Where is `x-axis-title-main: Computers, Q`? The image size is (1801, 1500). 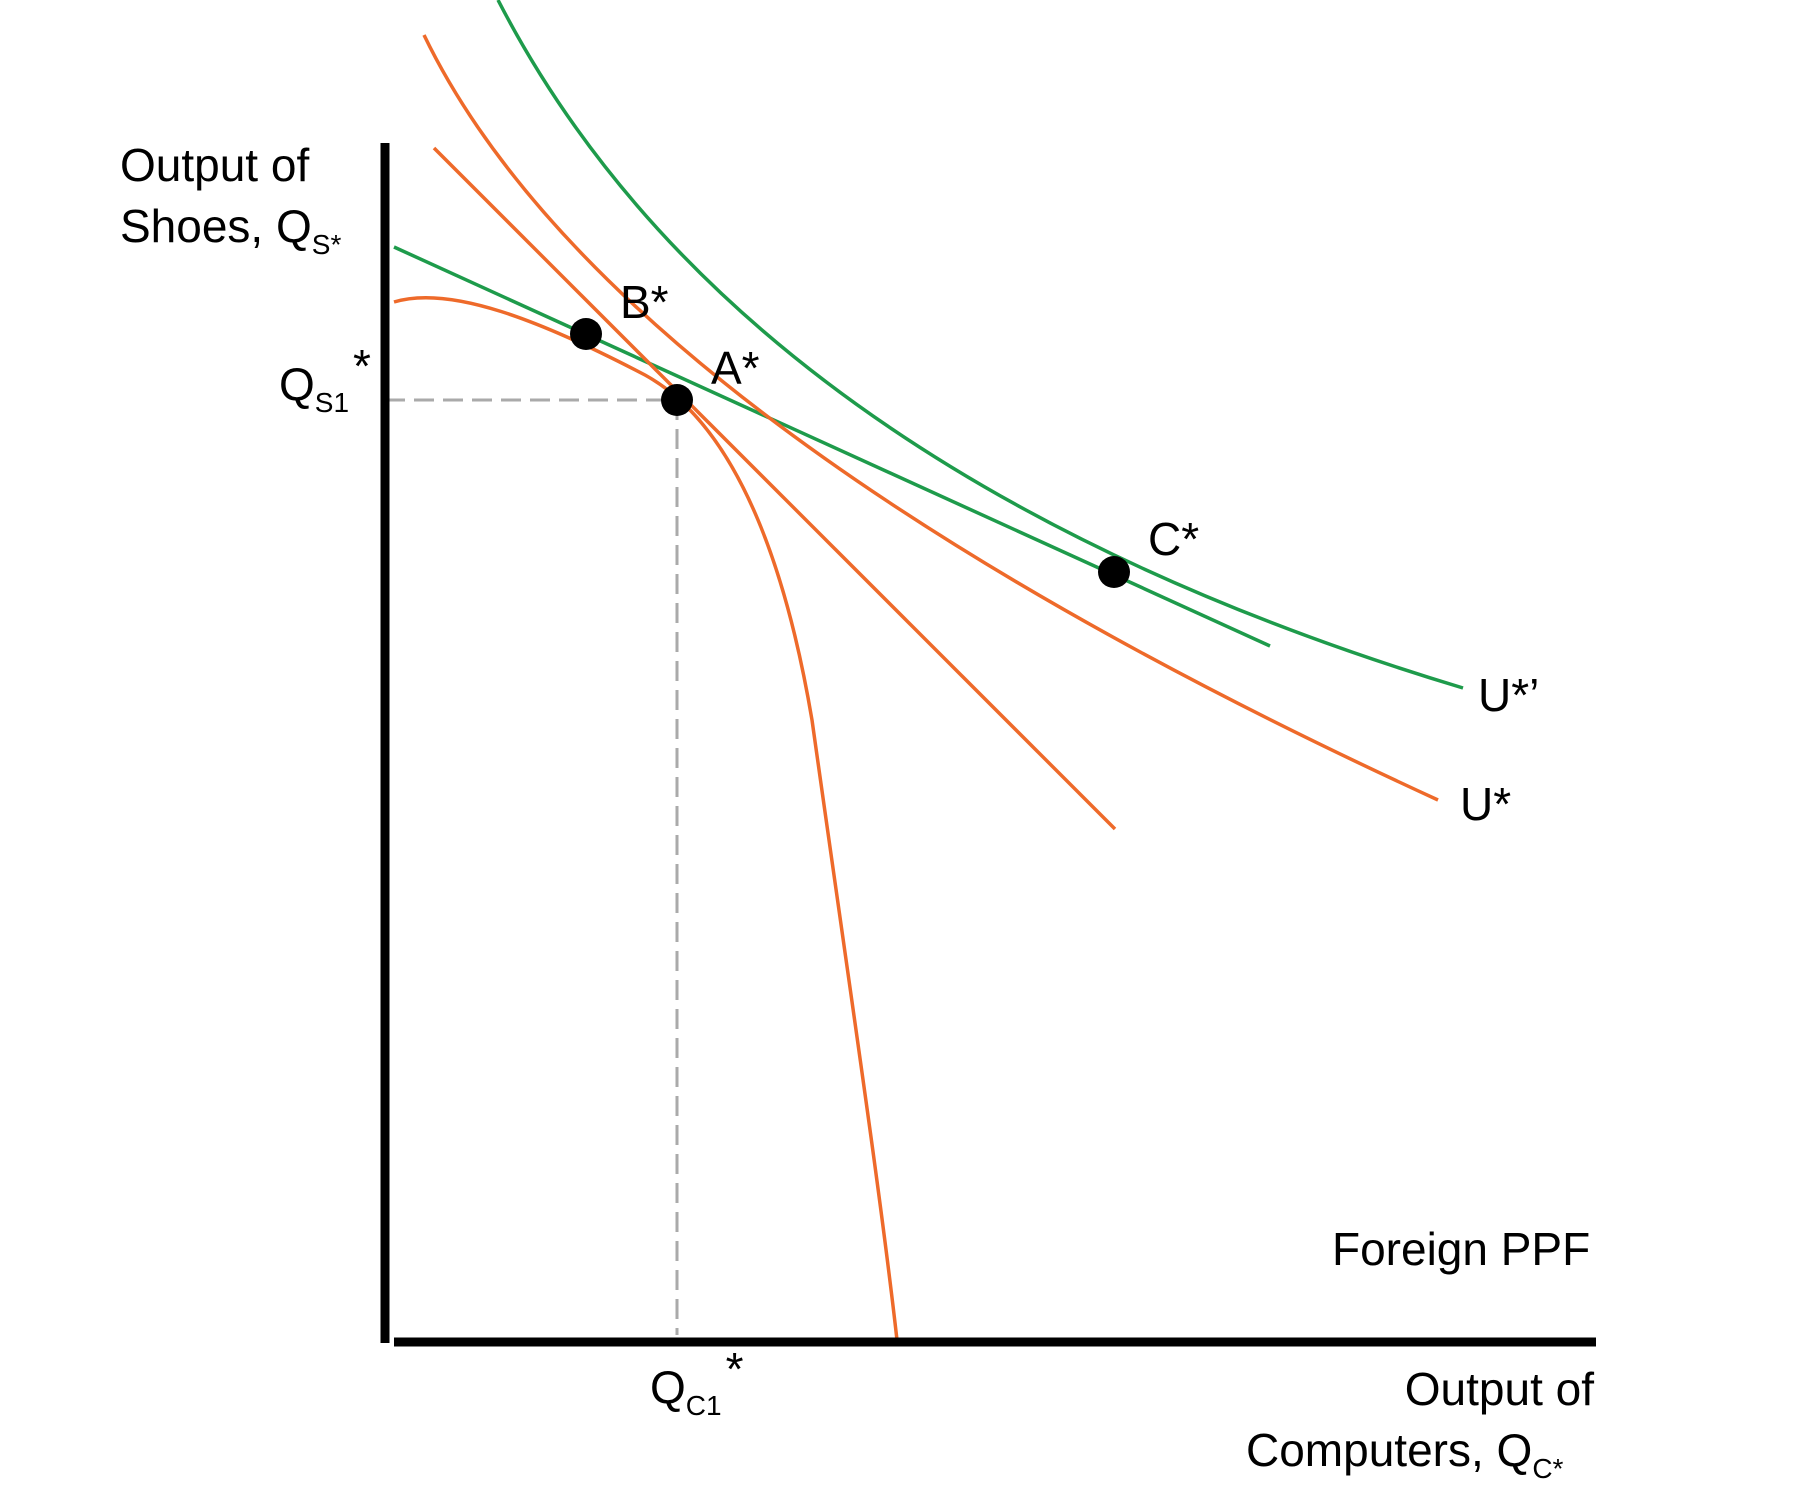
x-axis-title-main: Computers, Q is located at coordinates (1389, 1450).